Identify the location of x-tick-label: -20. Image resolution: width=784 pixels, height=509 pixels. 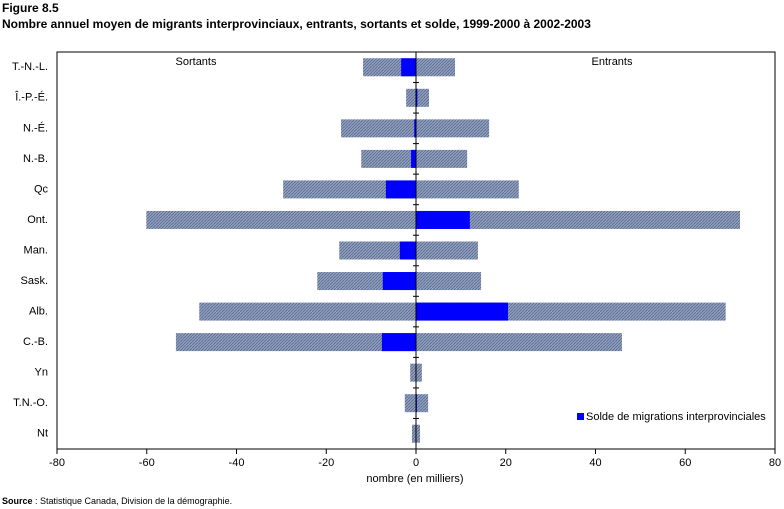
(326, 463).